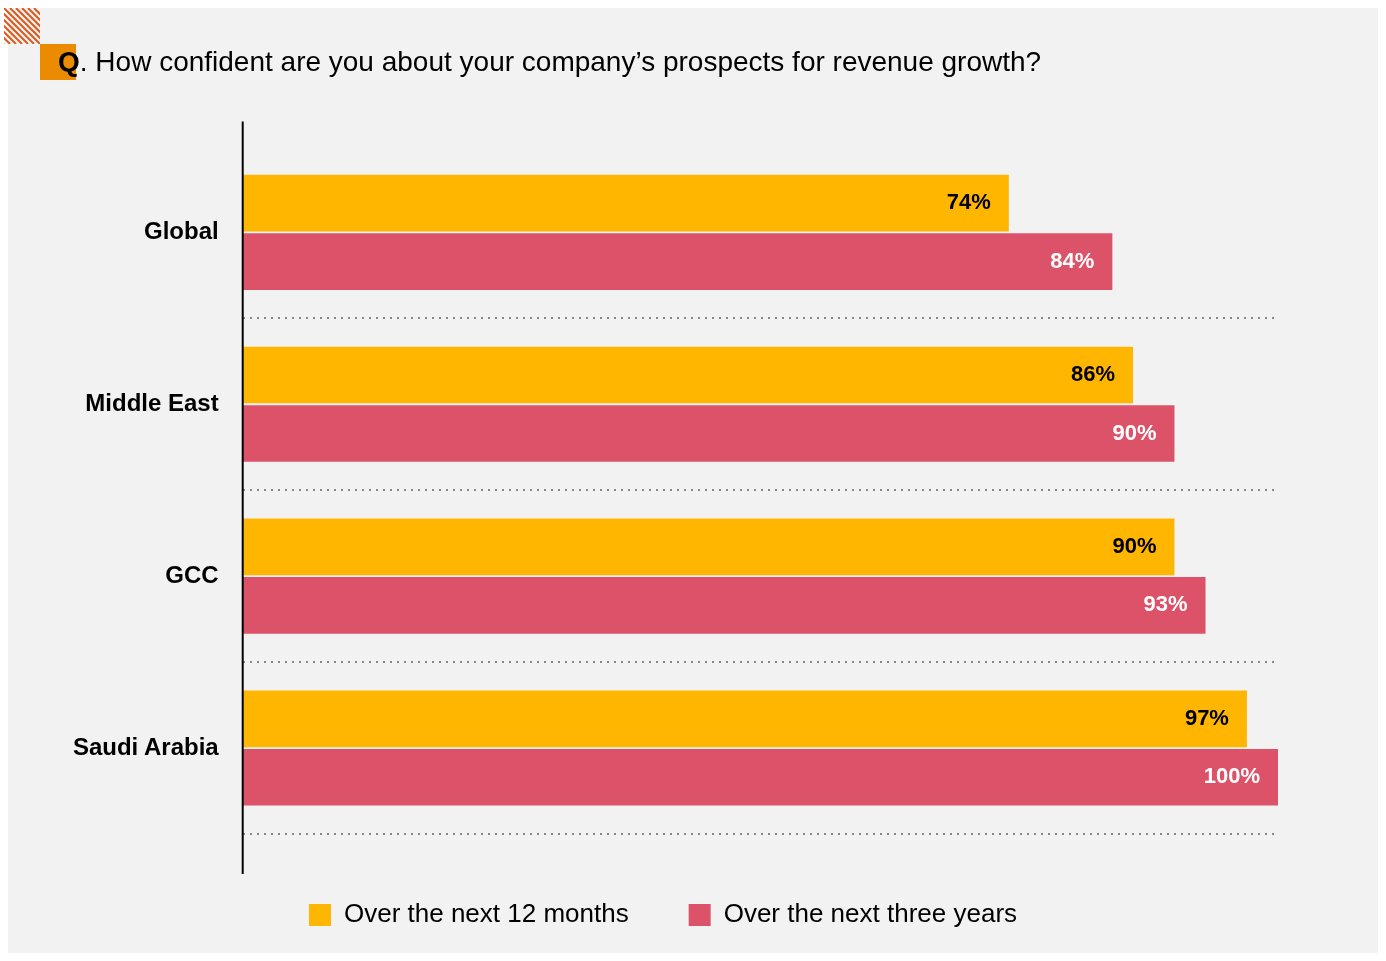  I want to click on legend-label: Over the next 12 months, so click(486, 913).